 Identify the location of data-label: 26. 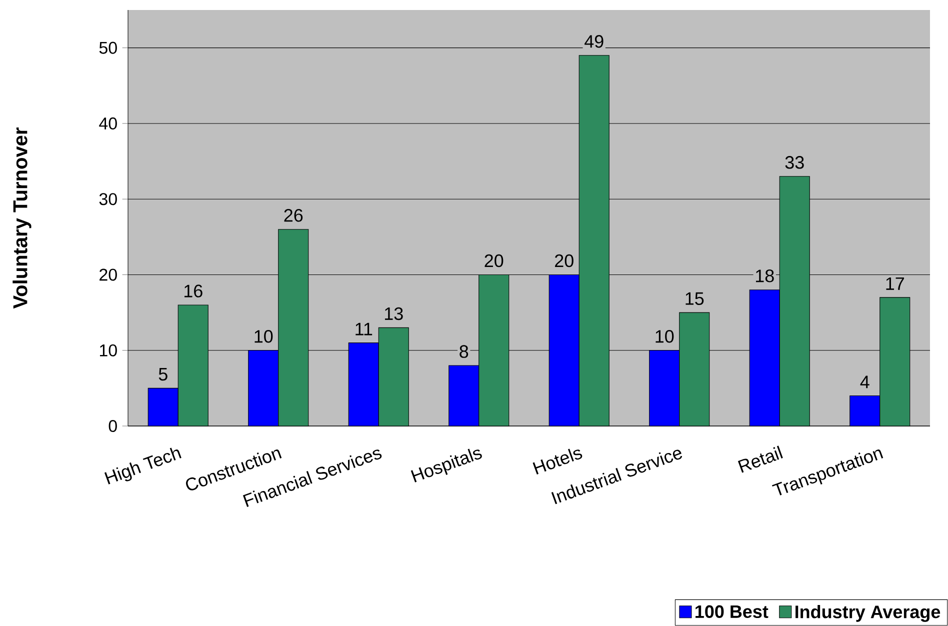
(293, 215).